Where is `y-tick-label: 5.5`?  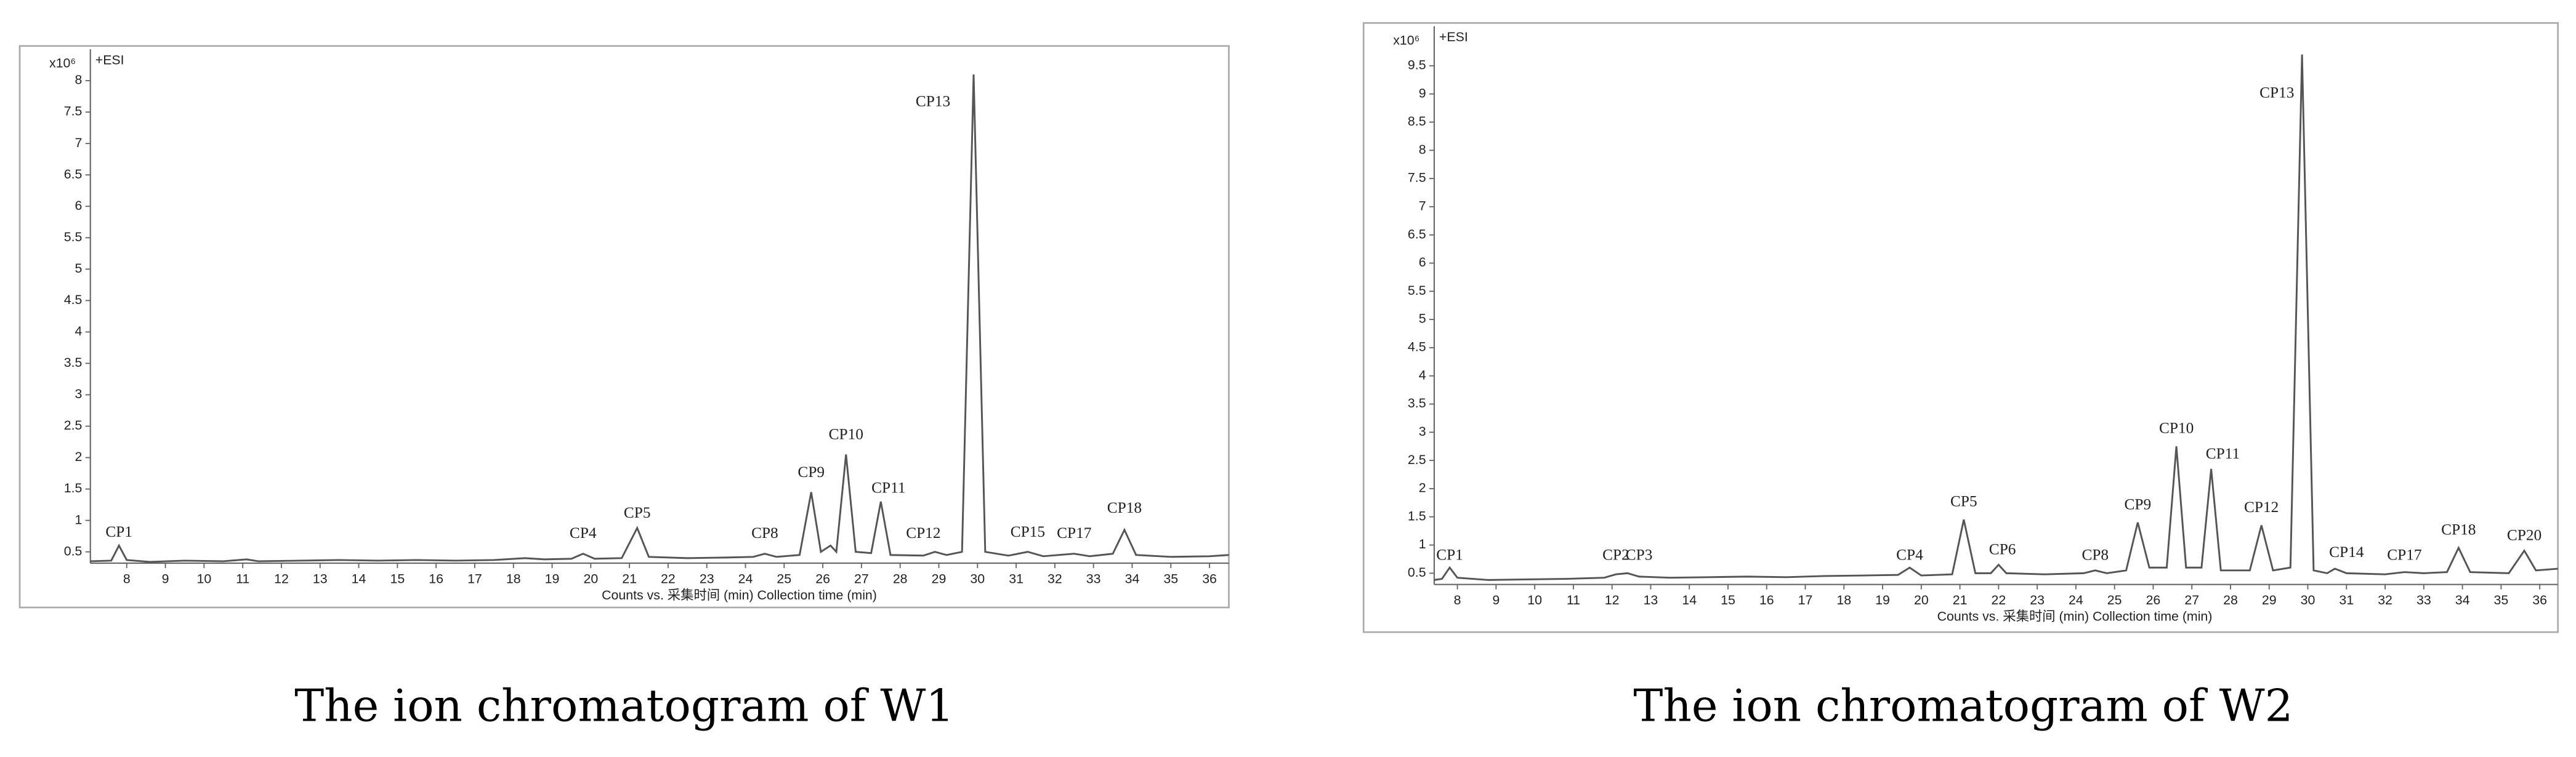
y-tick-label: 5.5 is located at coordinates (73, 237).